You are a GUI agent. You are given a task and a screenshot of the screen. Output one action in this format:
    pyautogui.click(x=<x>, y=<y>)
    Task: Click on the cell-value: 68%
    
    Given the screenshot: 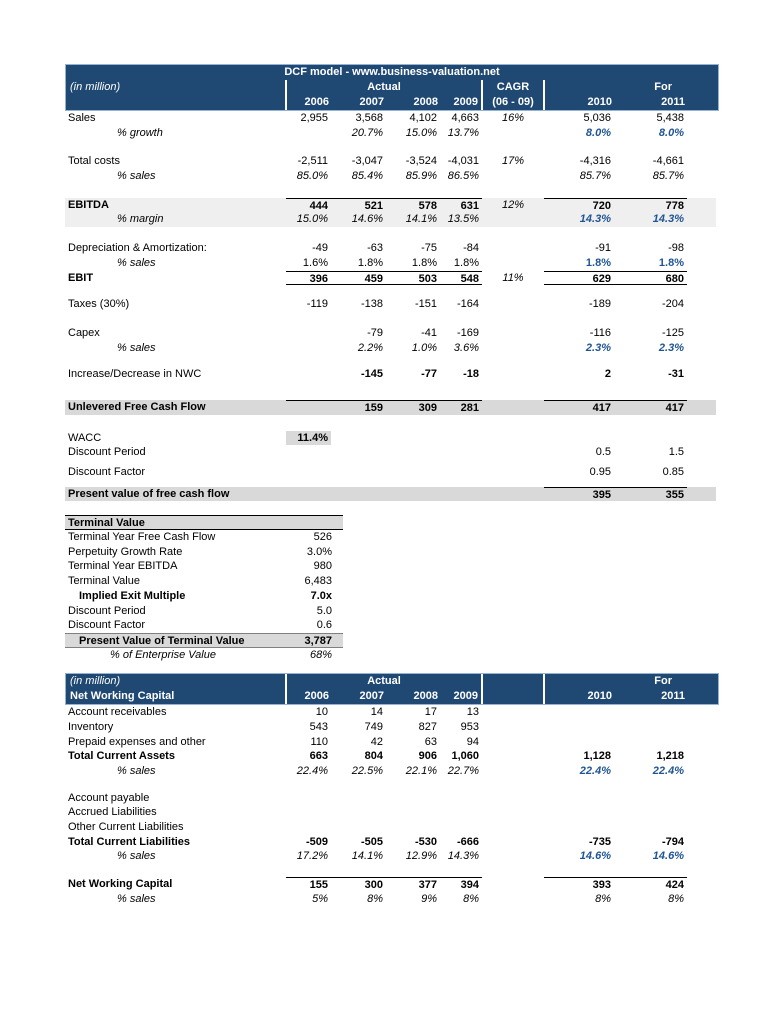 What is the action you would take?
    pyautogui.click(x=320, y=654)
    